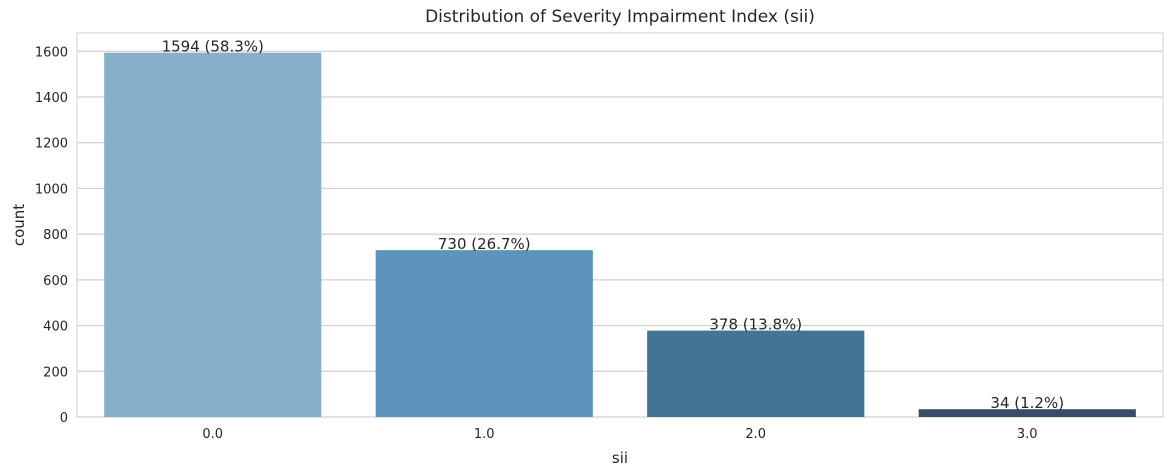 The height and width of the screenshot is (475, 1172). Describe the element at coordinates (755, 325) in the screenshot. I see `data-label: 378 (13.8%)` at that location.